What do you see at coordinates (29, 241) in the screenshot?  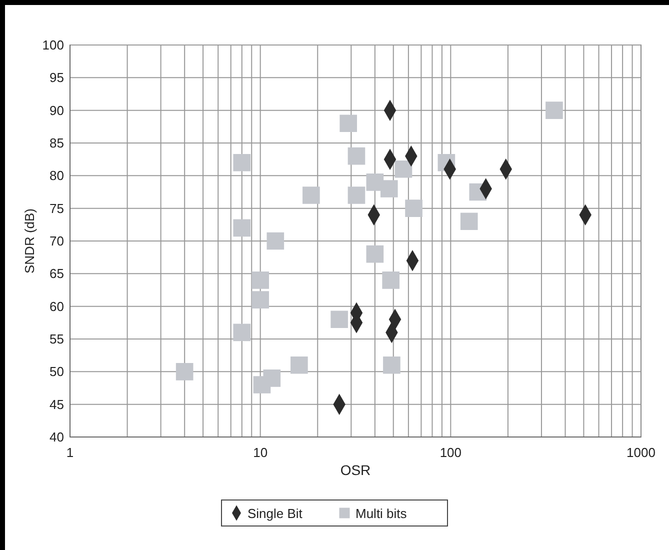 I see `y-axis-title: SNDR (dB)` at bounding box center [29, 241].